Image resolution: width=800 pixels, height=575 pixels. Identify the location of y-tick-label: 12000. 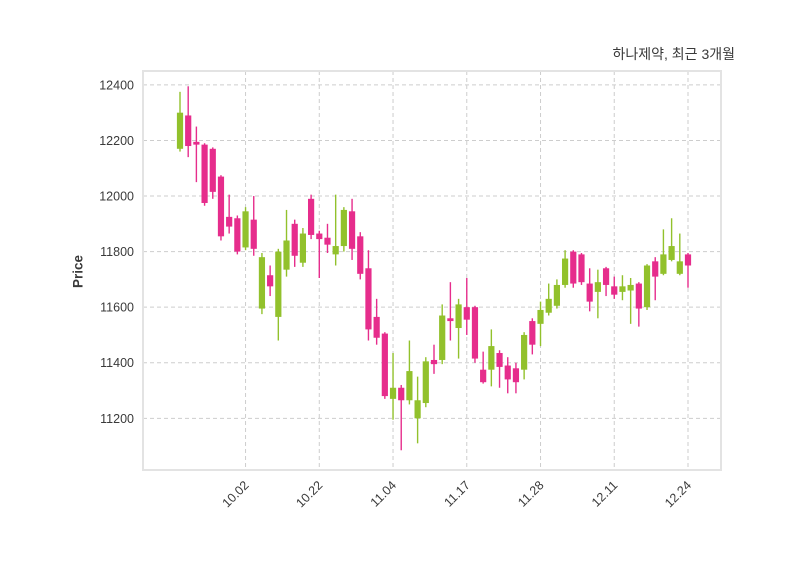
(116, 197).